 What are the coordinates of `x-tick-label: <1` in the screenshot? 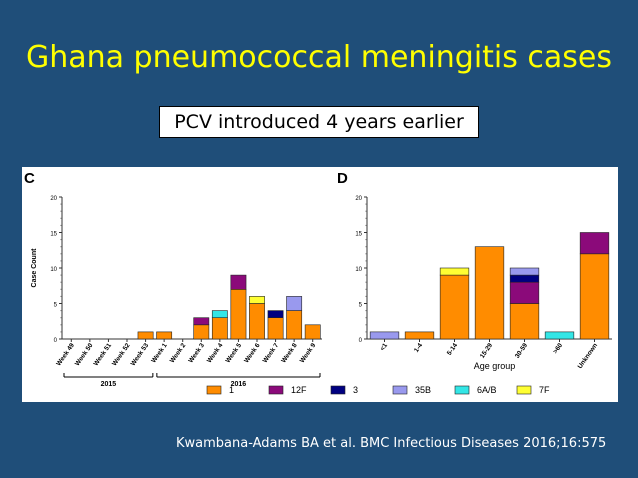 It's located at (384, 347).